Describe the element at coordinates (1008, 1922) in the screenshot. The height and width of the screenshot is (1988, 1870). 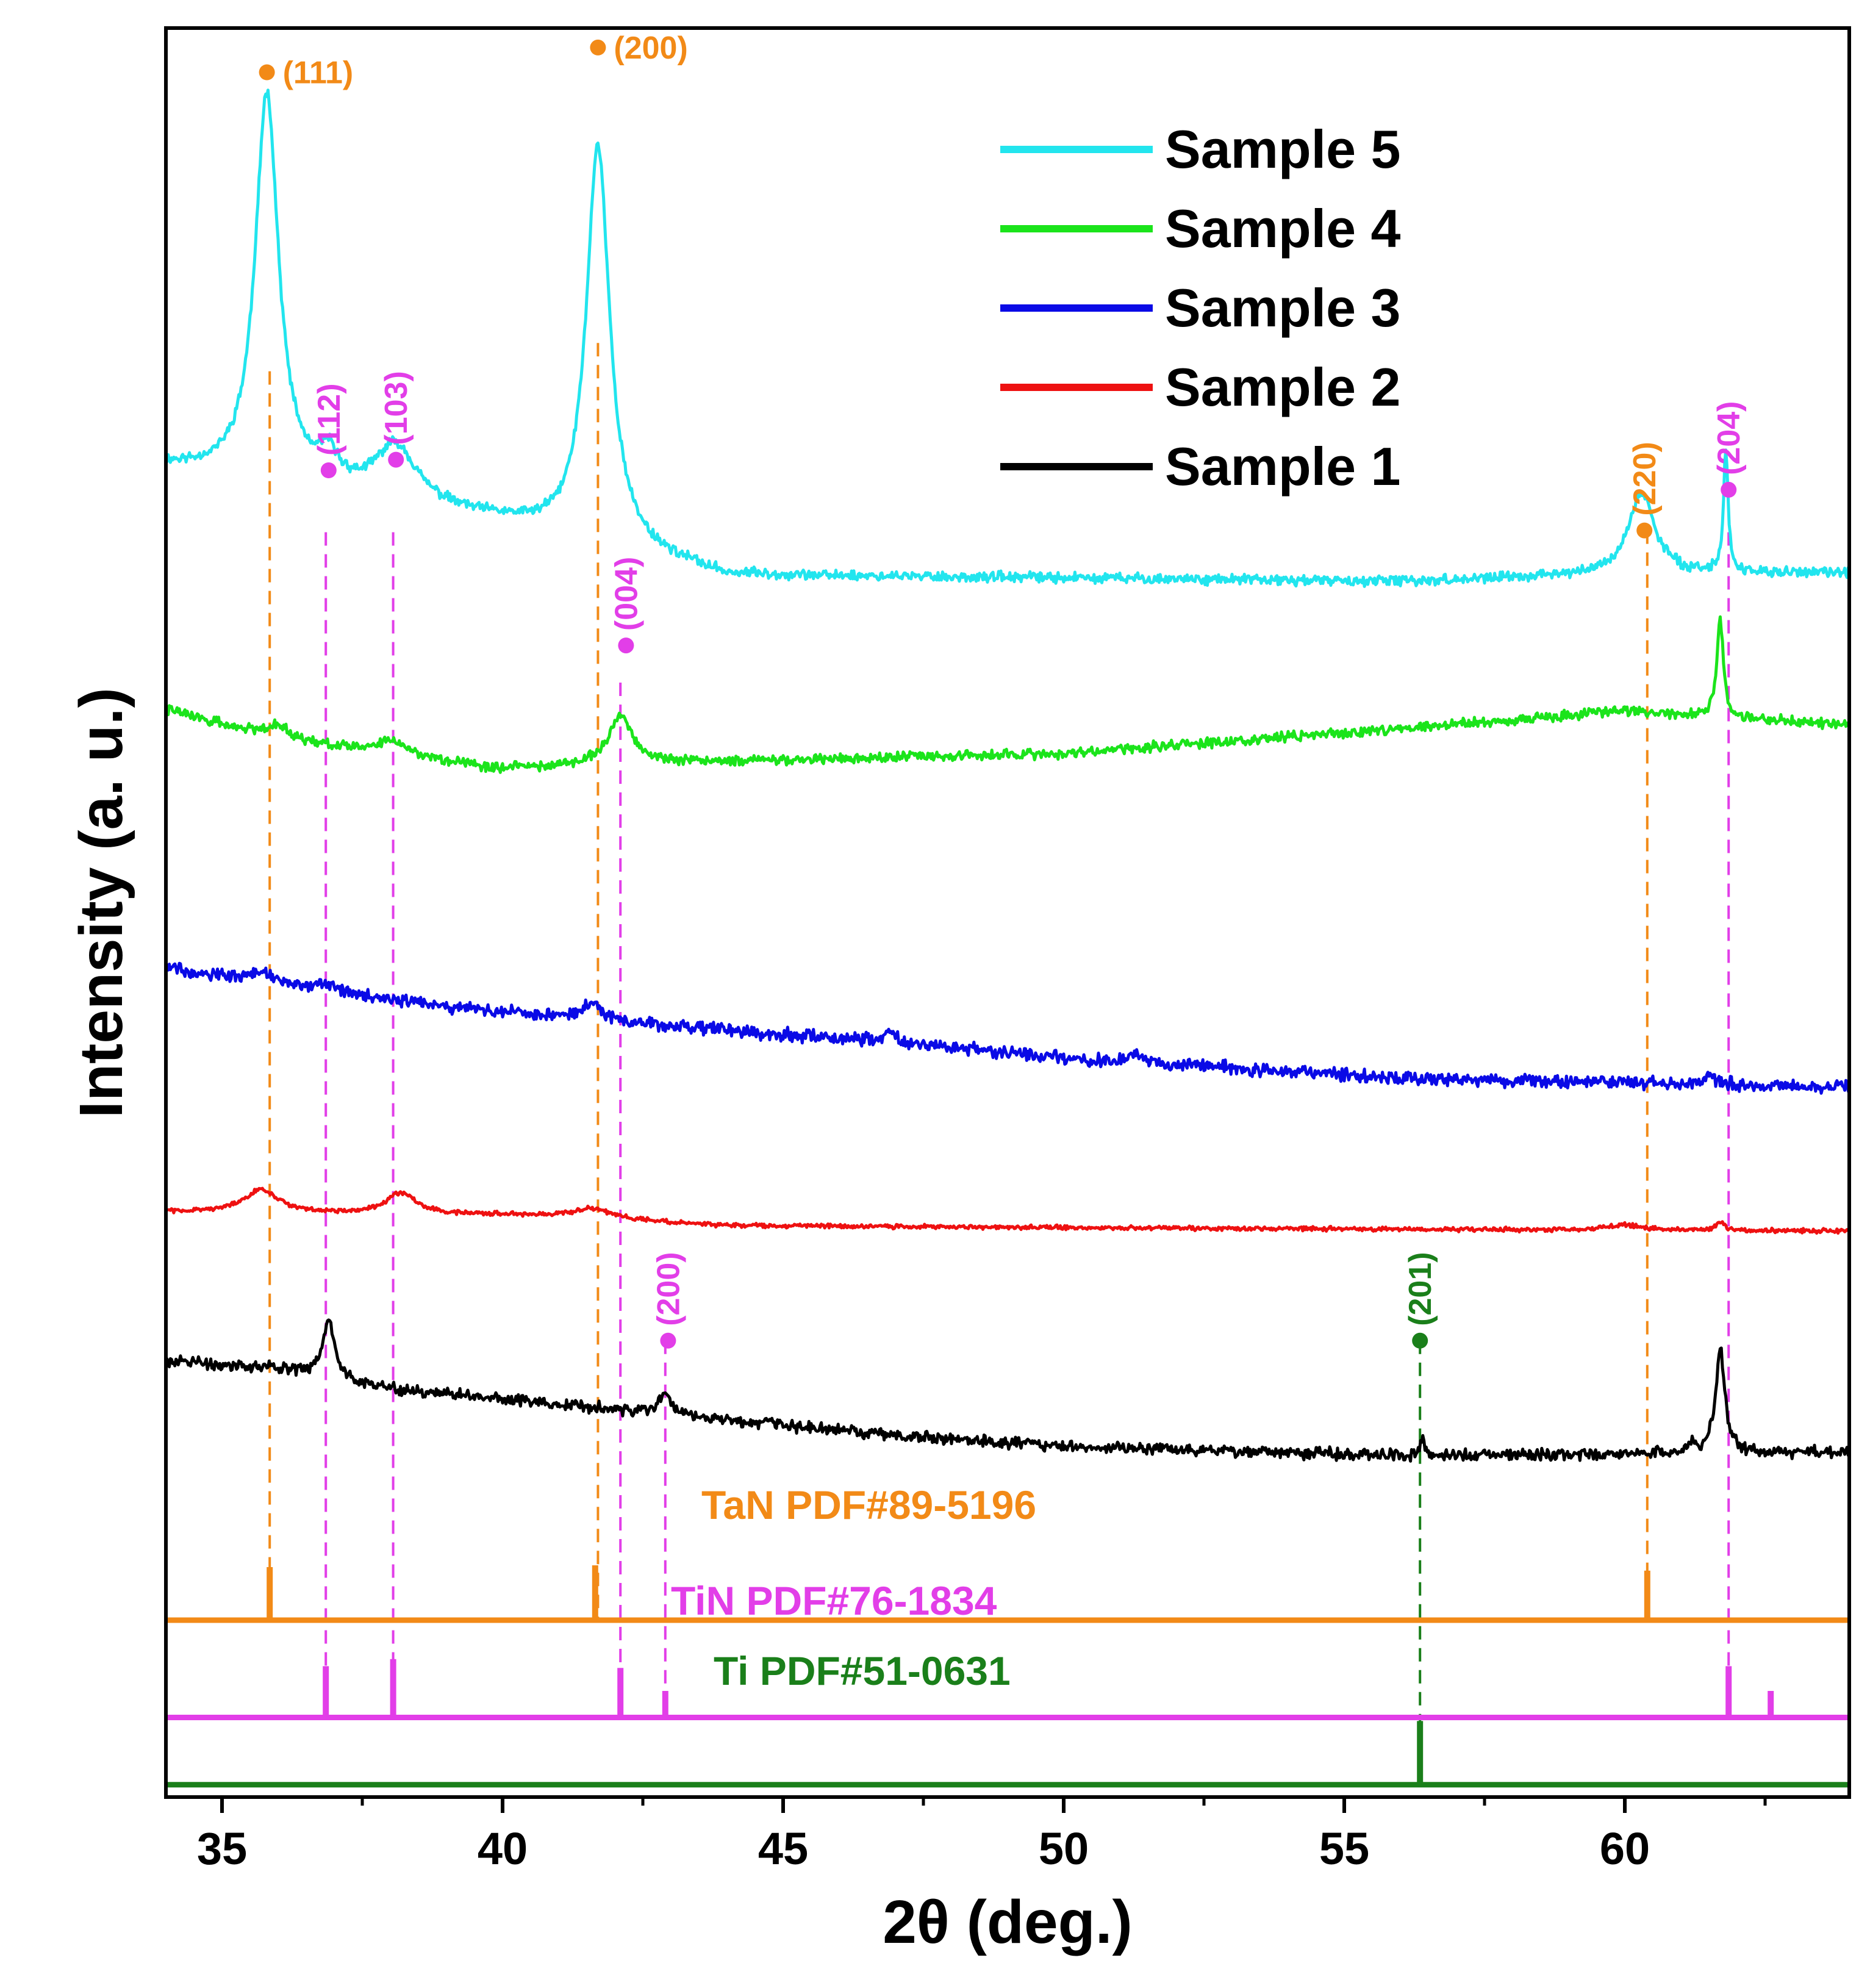
I see `x-axis-title: 2θ (deg.)` at that location.